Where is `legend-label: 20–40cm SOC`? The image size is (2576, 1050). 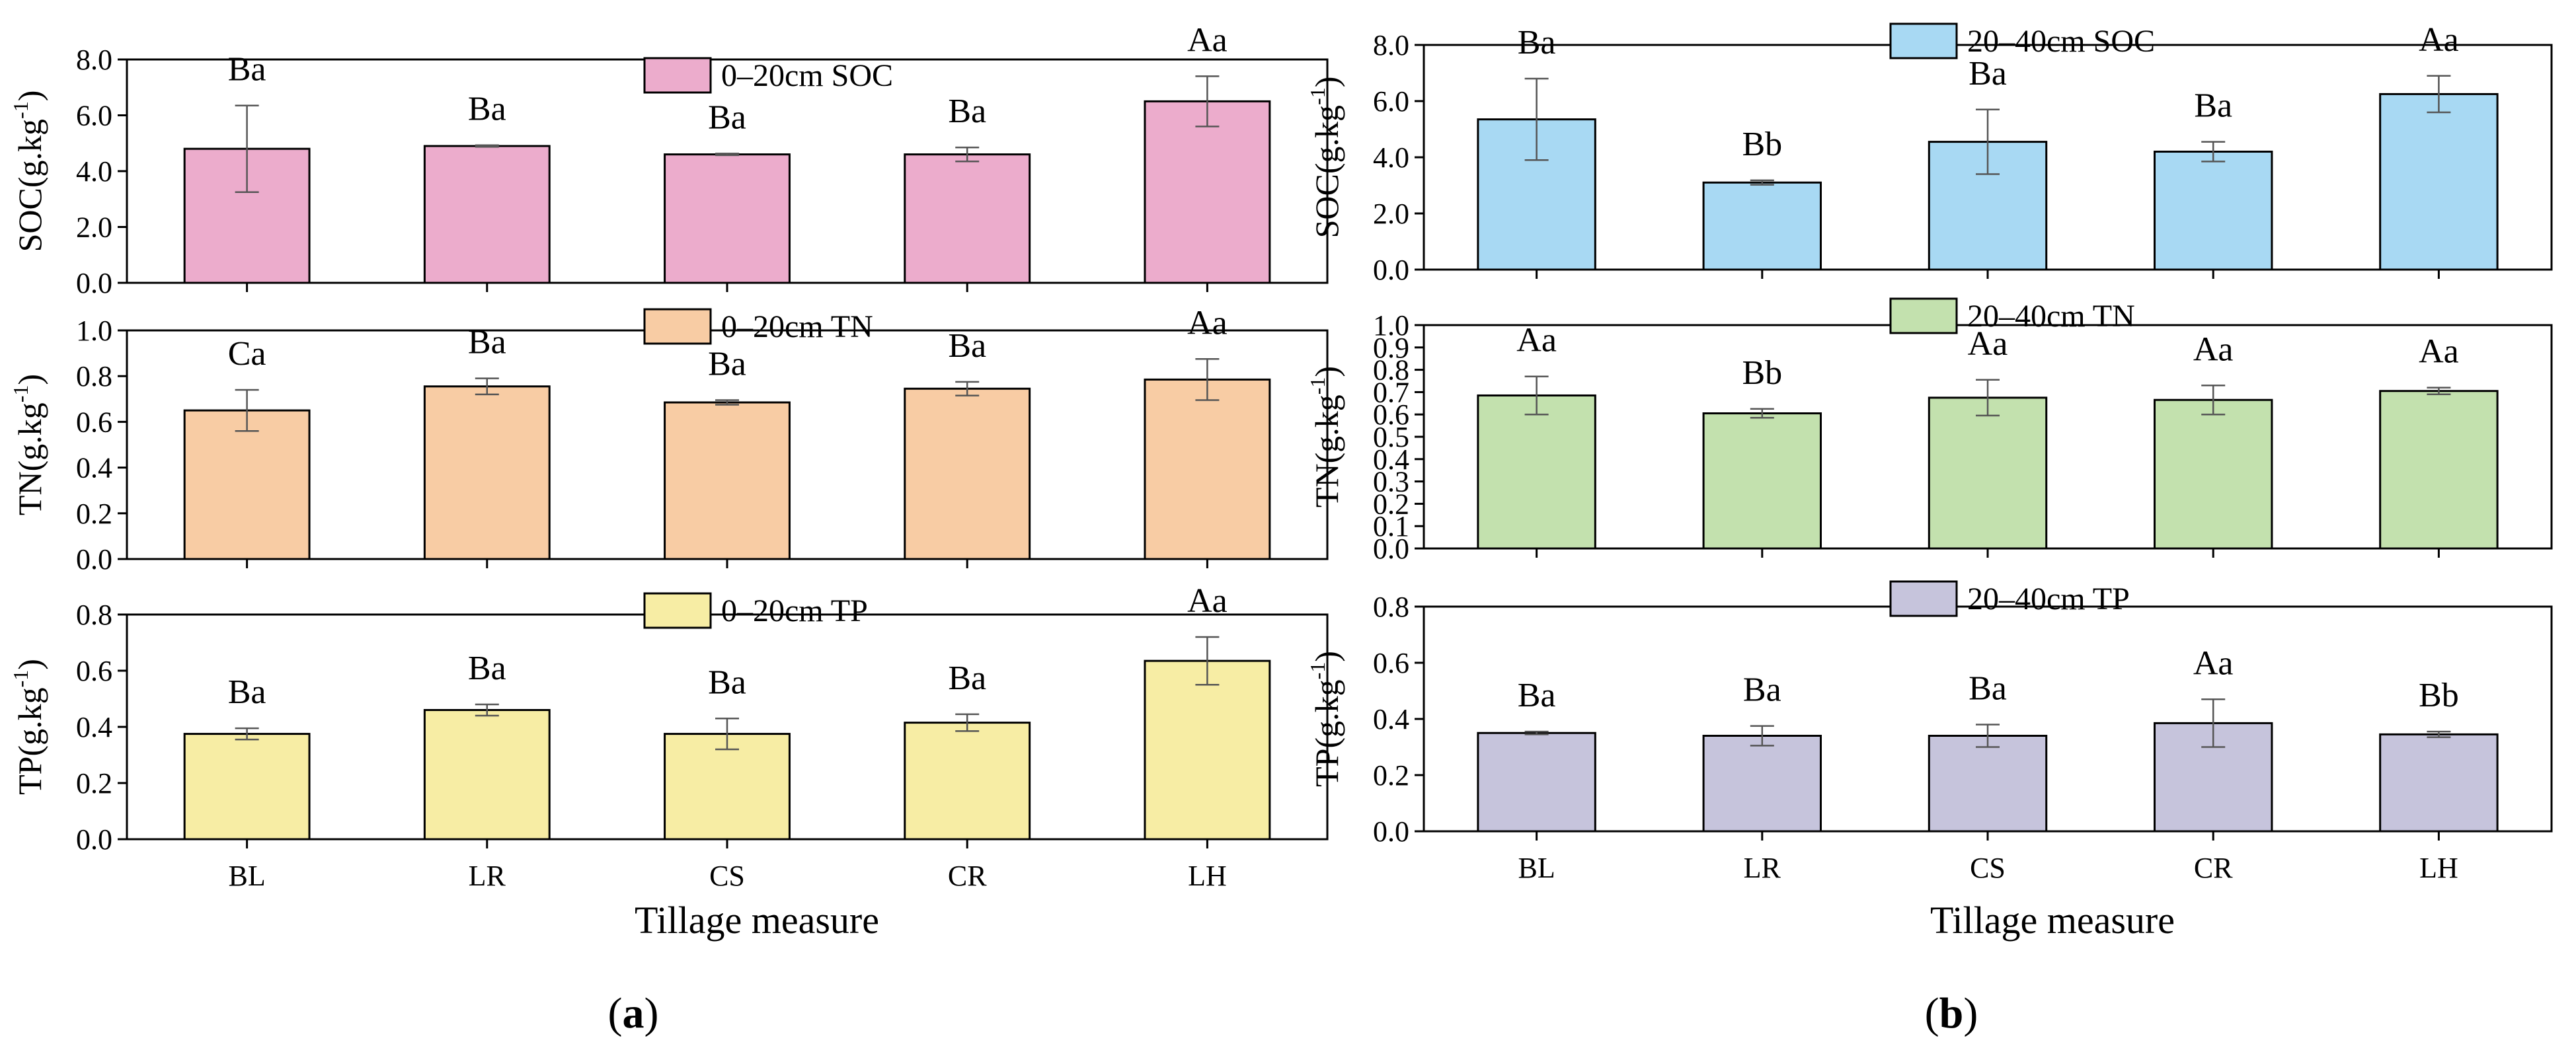 legend-label: 20–40cm SOC is located at coordinates (2061, 41).